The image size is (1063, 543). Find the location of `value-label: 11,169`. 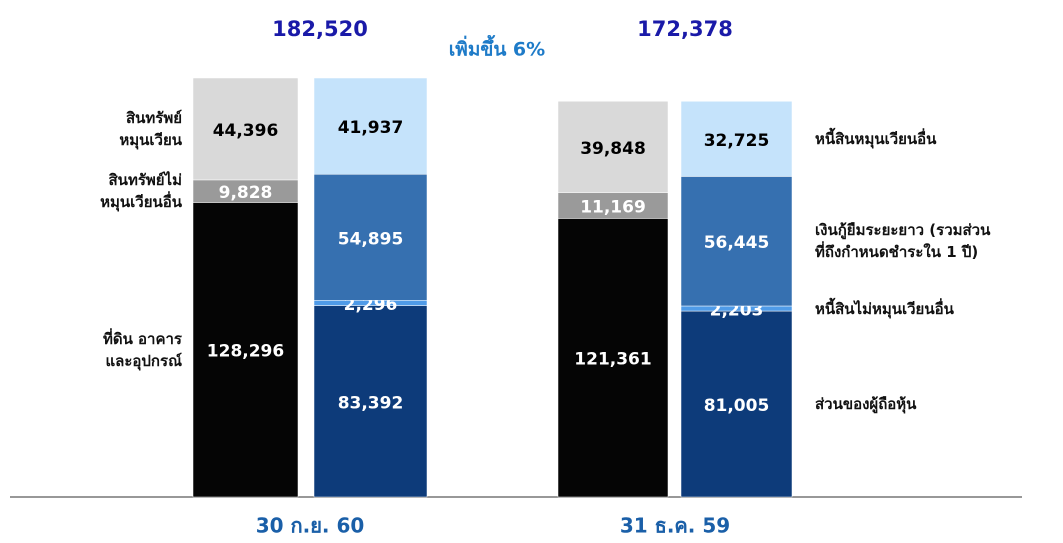

value-label: 11,169 is located at coordinates (613, 208).